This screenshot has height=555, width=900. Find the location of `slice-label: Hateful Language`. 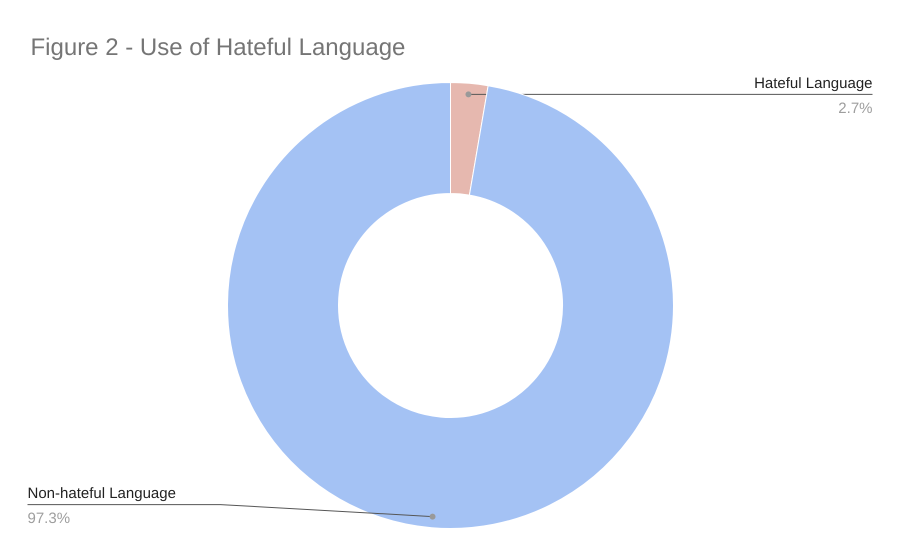

slice-label: Hateful Language is located at coordinates (813, 83).